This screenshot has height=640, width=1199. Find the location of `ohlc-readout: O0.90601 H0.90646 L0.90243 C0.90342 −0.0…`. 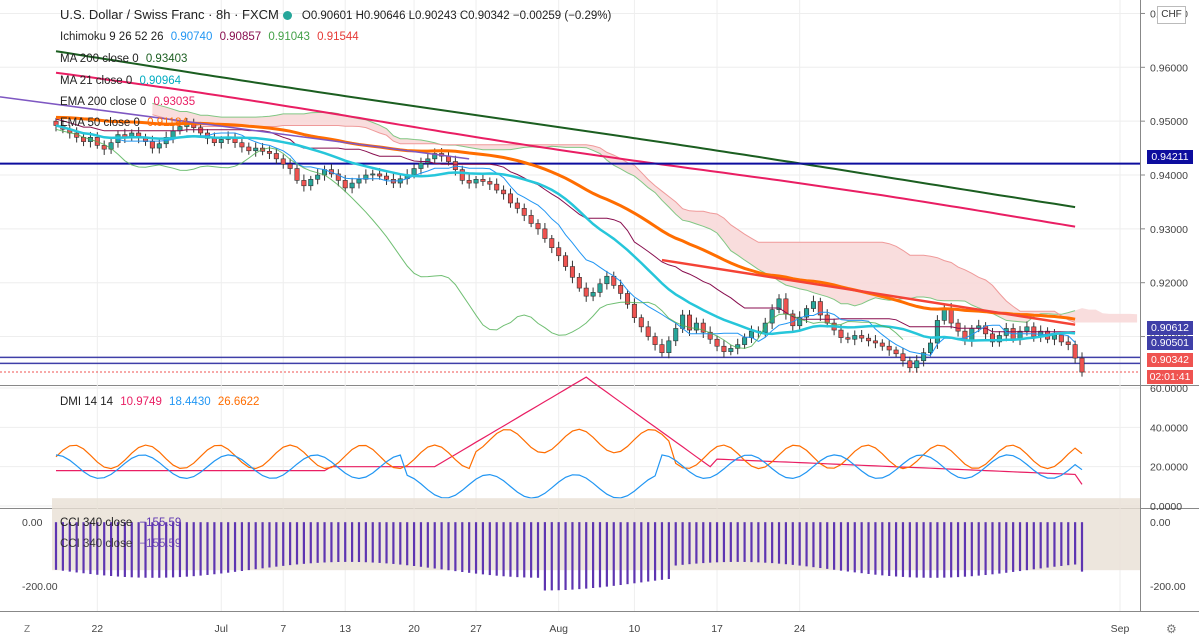

ohlc-readout: O0.90601 H0.90646 L0.90243 C0.90342 −0.0… is located at coordinates (456, 16).